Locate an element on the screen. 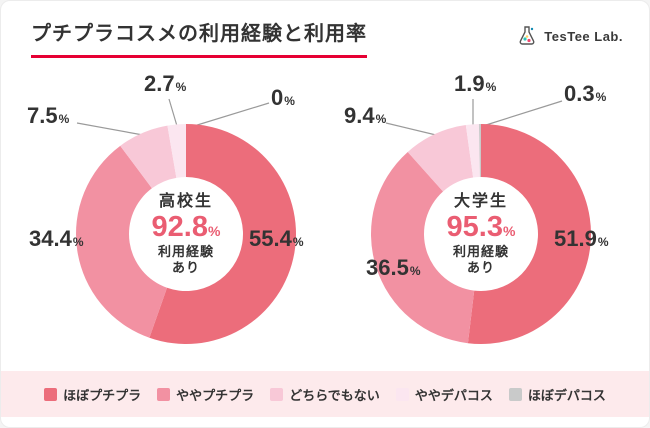 The height and width of the screenshot is (428, 650). page-title: プチプラコスメの利用経験と利用率 is located at coordinates (199, 37).